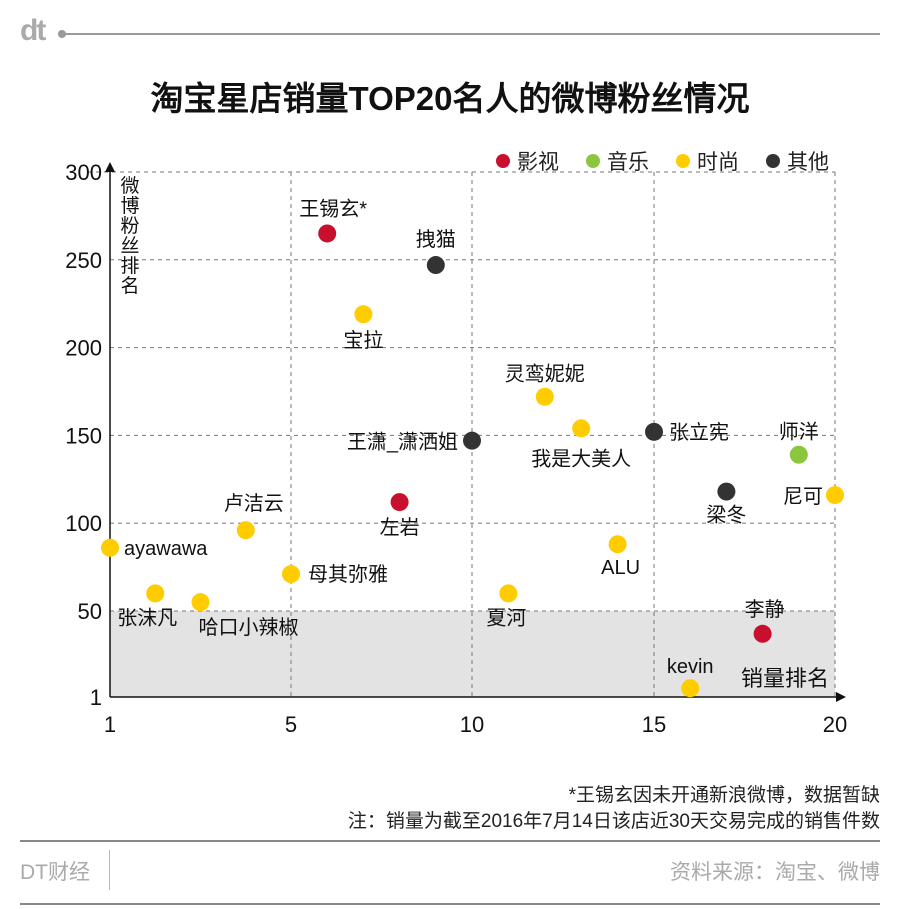  What do you see at coordinates (129, 206) in the screenshot?
I see `y-axis-label-char: 博` at bounding box center [129, 206].